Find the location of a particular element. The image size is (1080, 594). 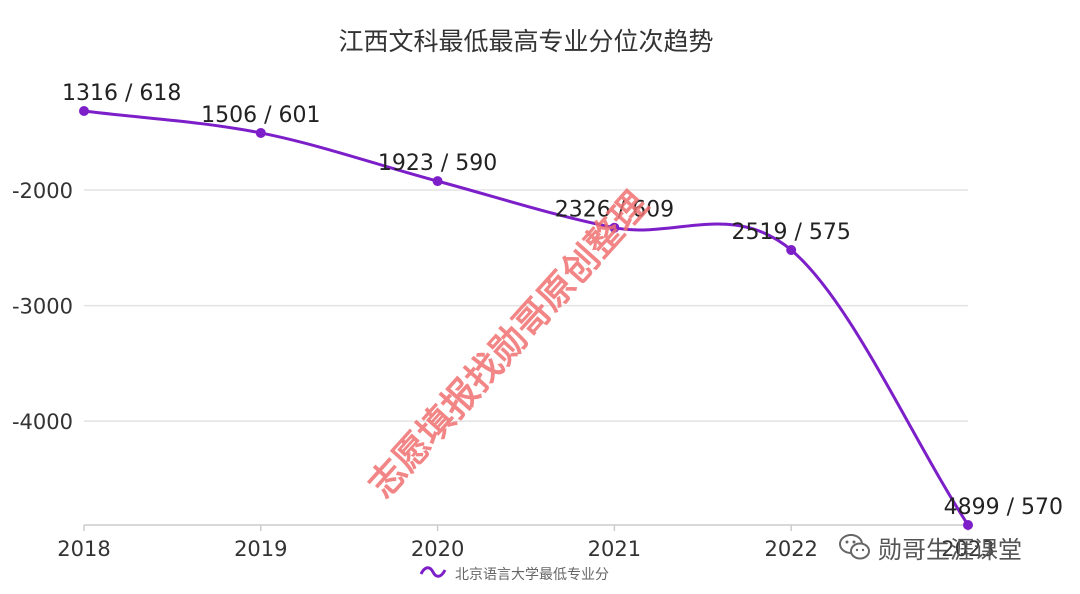

legend: 北京语言大学最低专业分 is located at coordinates (514, 574).